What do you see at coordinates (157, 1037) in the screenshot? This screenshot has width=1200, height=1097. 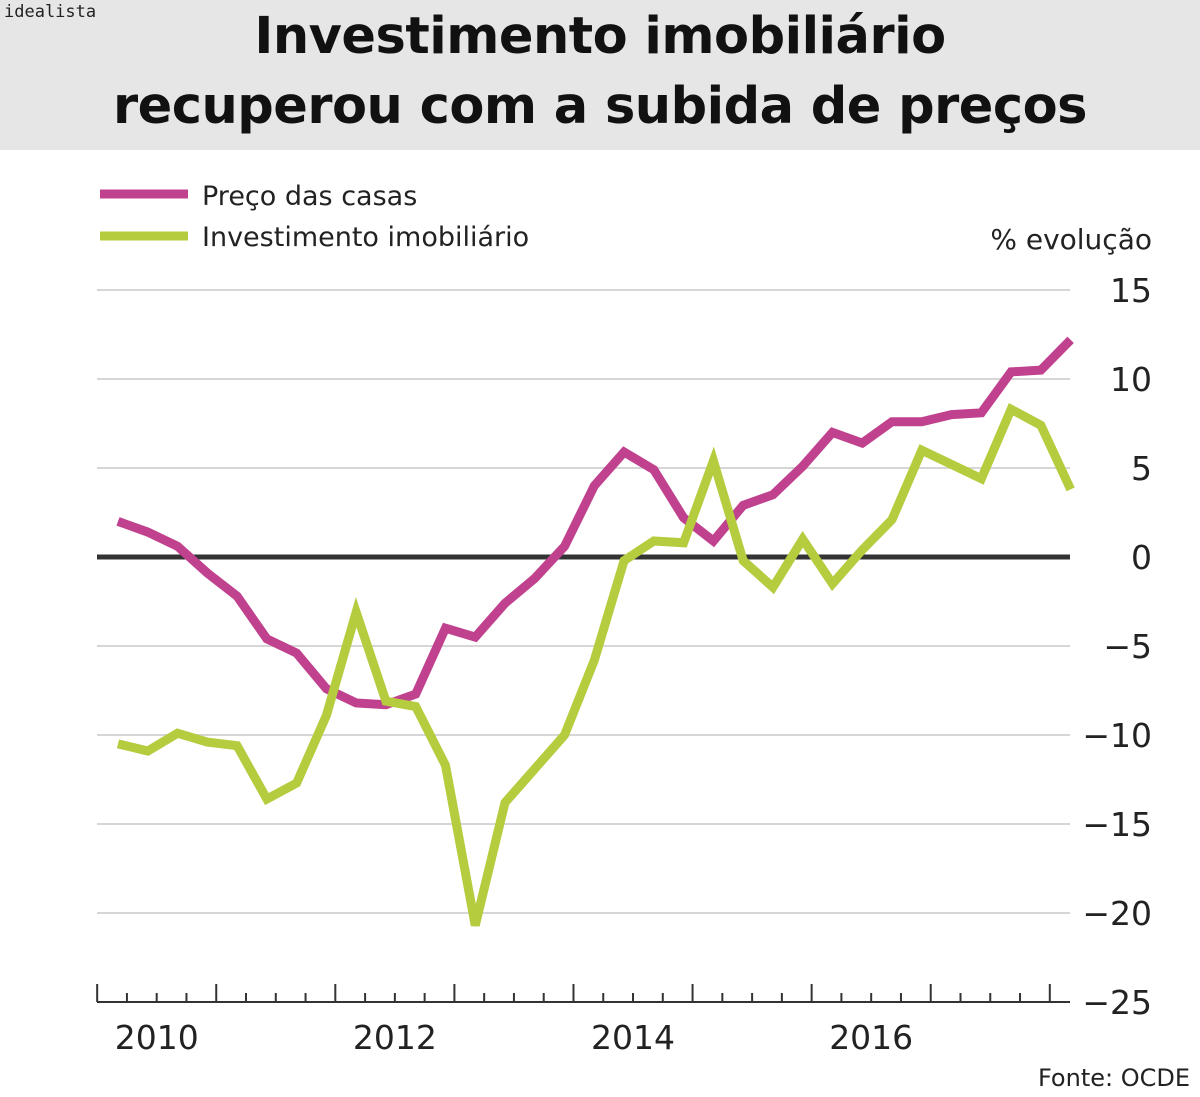 I see `x-tick-label: 2010` at bounding box center [157, 1037].